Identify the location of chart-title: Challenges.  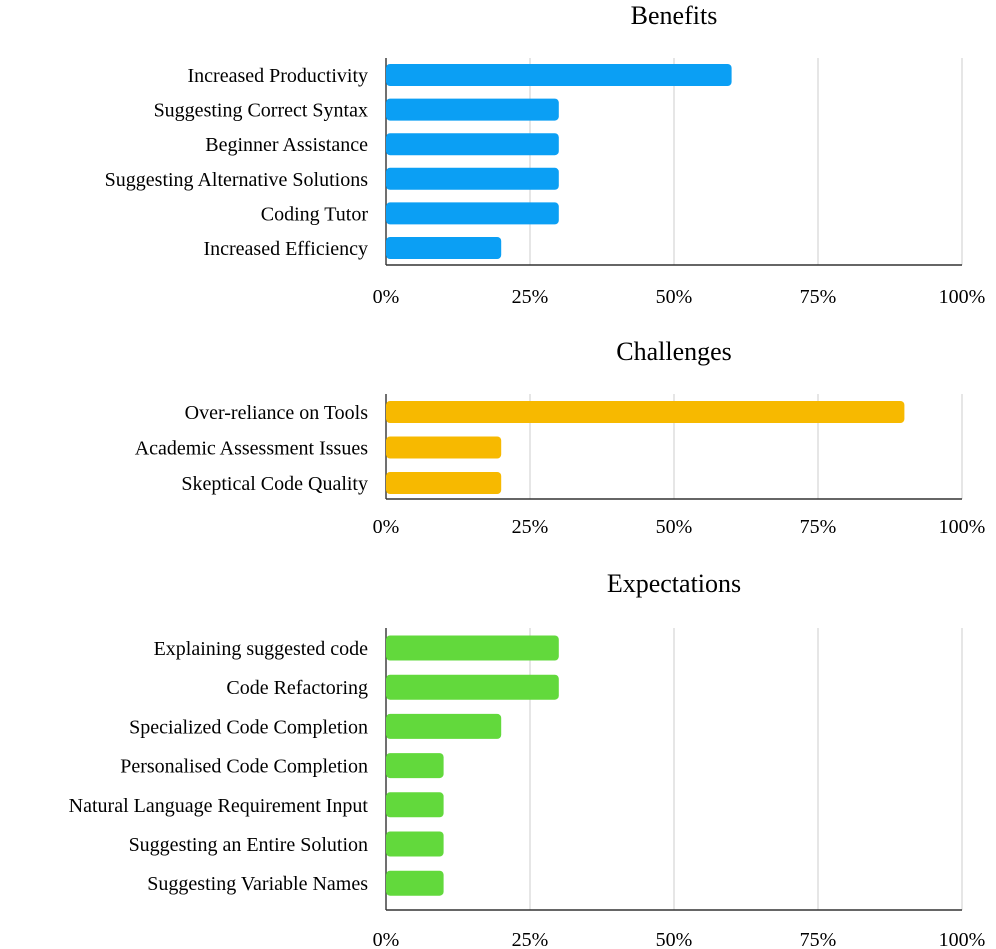
(674, 351).